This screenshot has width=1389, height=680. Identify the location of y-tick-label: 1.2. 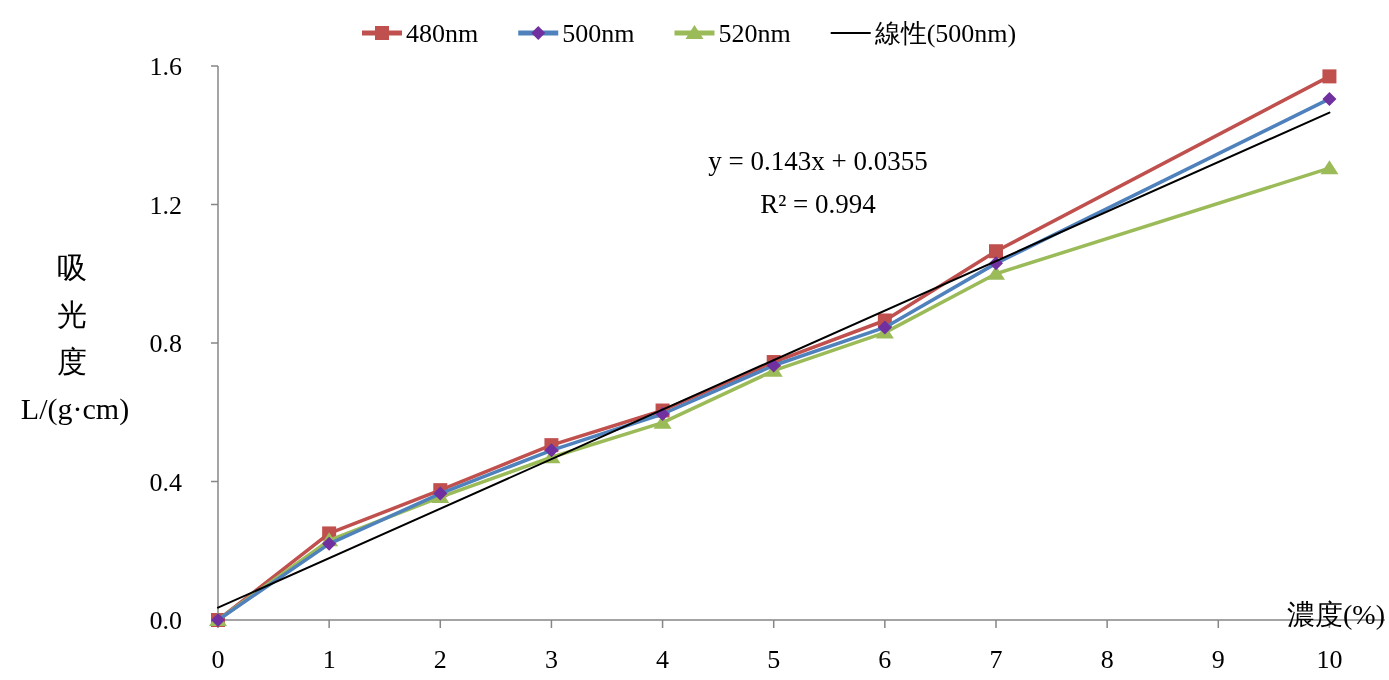
(165, 205).